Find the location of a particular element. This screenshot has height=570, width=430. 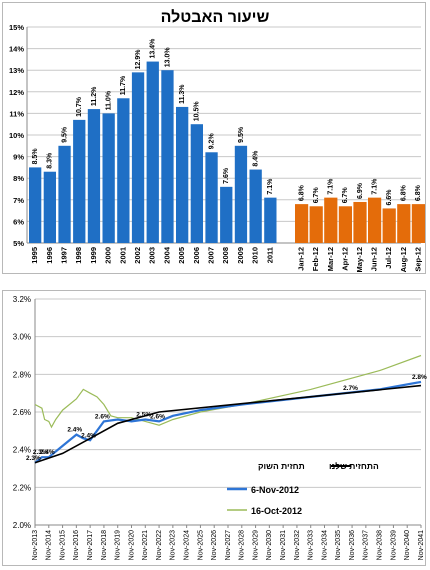

bar-data-label: 8.3% is located at coordinates (50, 160).